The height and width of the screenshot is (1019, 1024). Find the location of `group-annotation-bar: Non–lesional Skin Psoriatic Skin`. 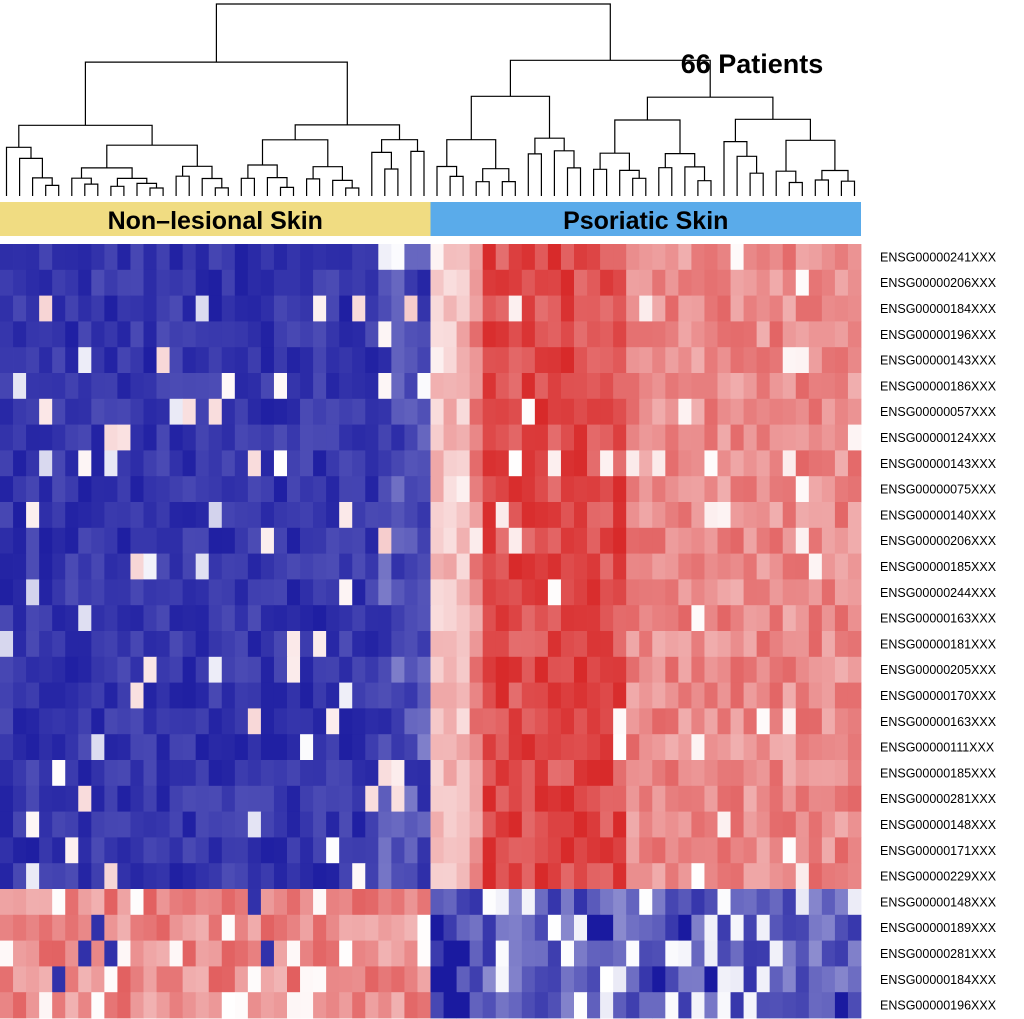

group-annotation-bar: Non–lesional Skin Psoriatic Skin is located at coordinates (430, 219).